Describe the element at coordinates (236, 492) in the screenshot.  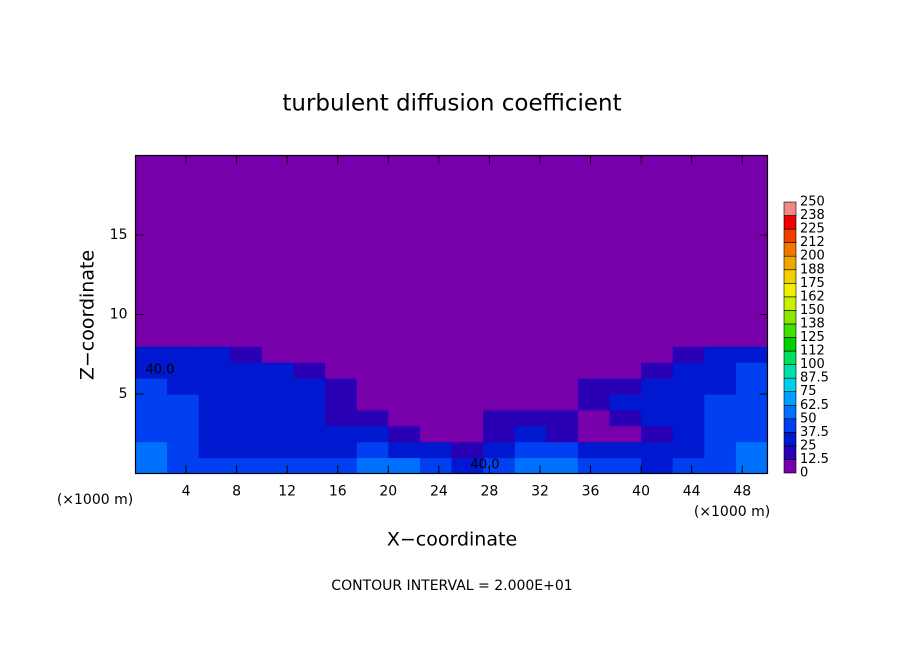
I see `x-tick-label: 8` at that location.